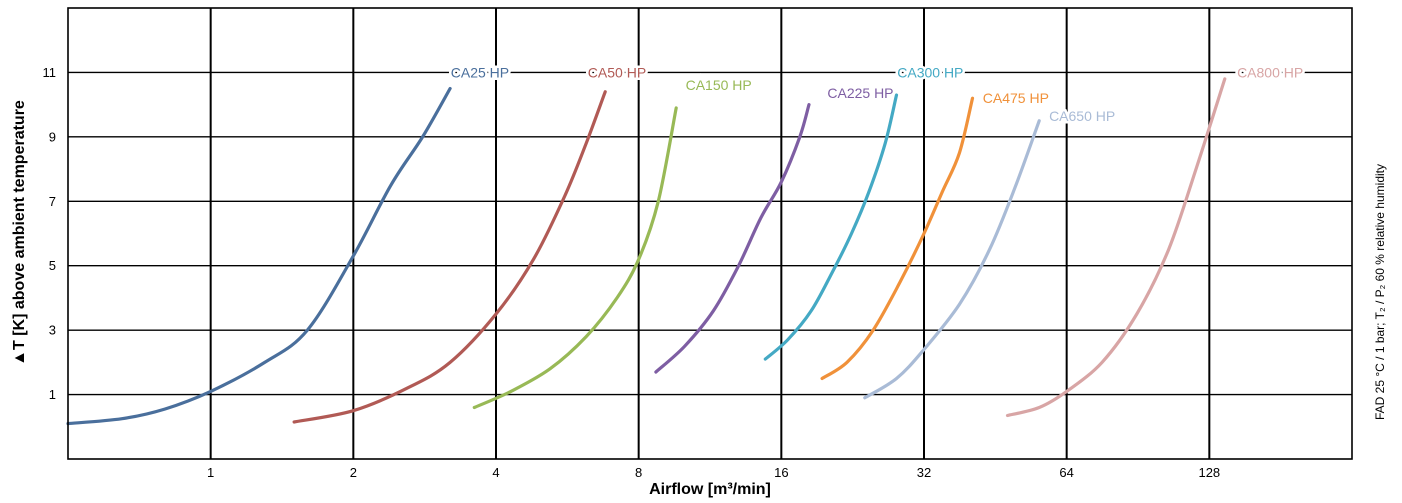 The height and width of the screenshot is (503, 1402). What do you see at coordinates (781, 472) in the screenshot?
I see `x-tick-label: 16` at bounding box center [781, 472].